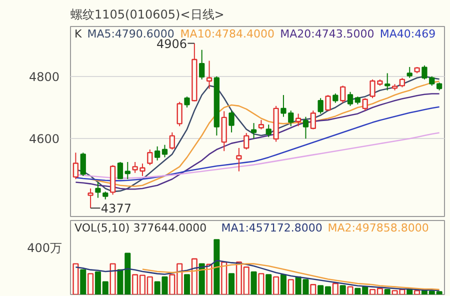 The width and height of the screenshot is (450, 300). I want to click on annotation: K, so click(78, 34).